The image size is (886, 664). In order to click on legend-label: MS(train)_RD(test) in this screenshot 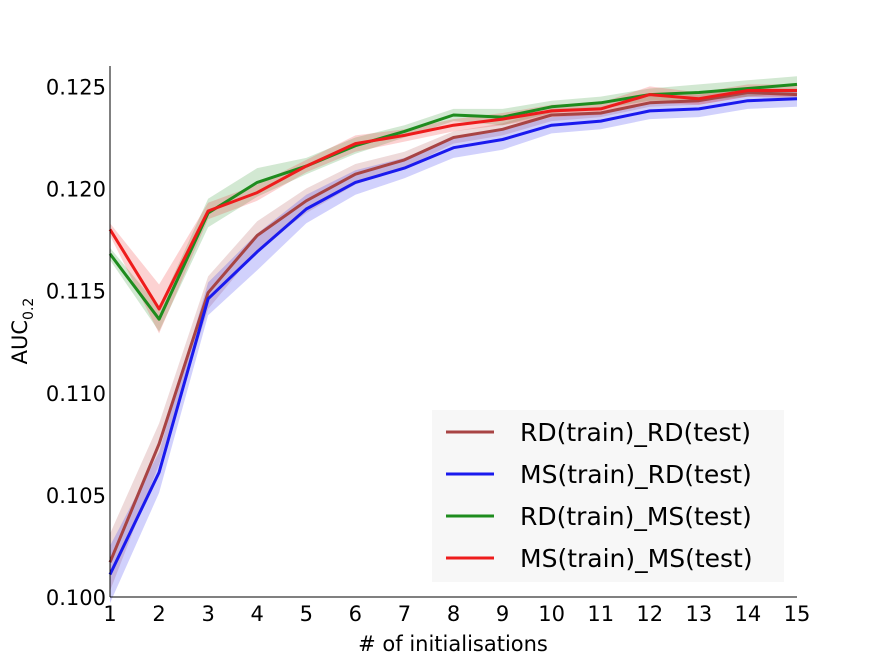, I will do `click(636, 474)`.